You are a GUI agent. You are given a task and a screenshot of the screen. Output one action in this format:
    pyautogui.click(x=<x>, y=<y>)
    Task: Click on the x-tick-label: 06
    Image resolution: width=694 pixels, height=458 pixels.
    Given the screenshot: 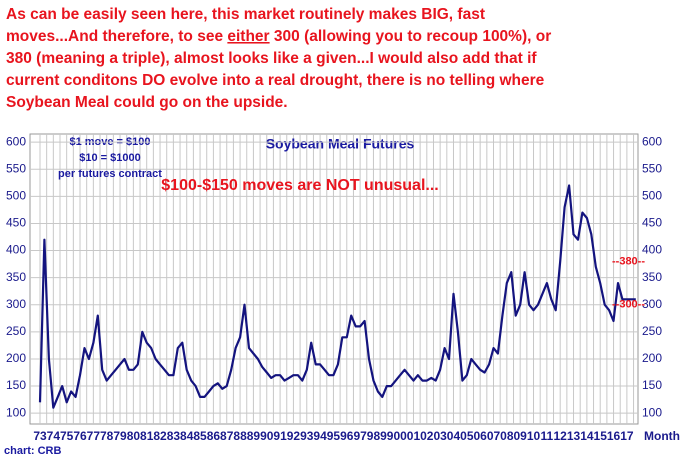 What is the action you would take?
    pyautogui.click(x=480, y=436)
    